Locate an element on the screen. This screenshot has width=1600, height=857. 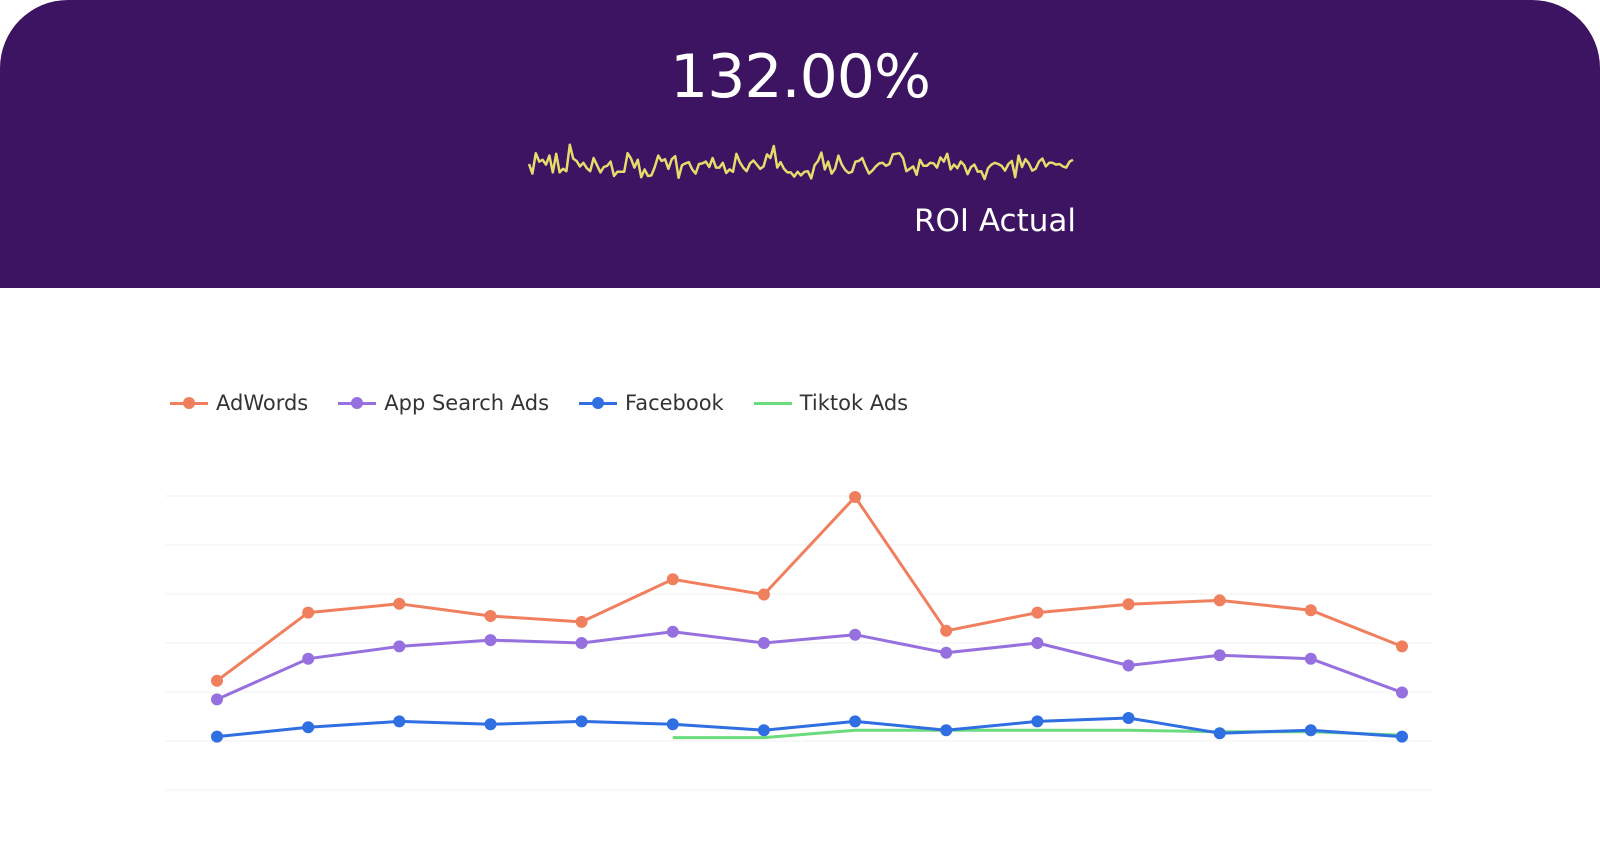
legend-label-facebook: Facebook is located at coordinates (674, 403).